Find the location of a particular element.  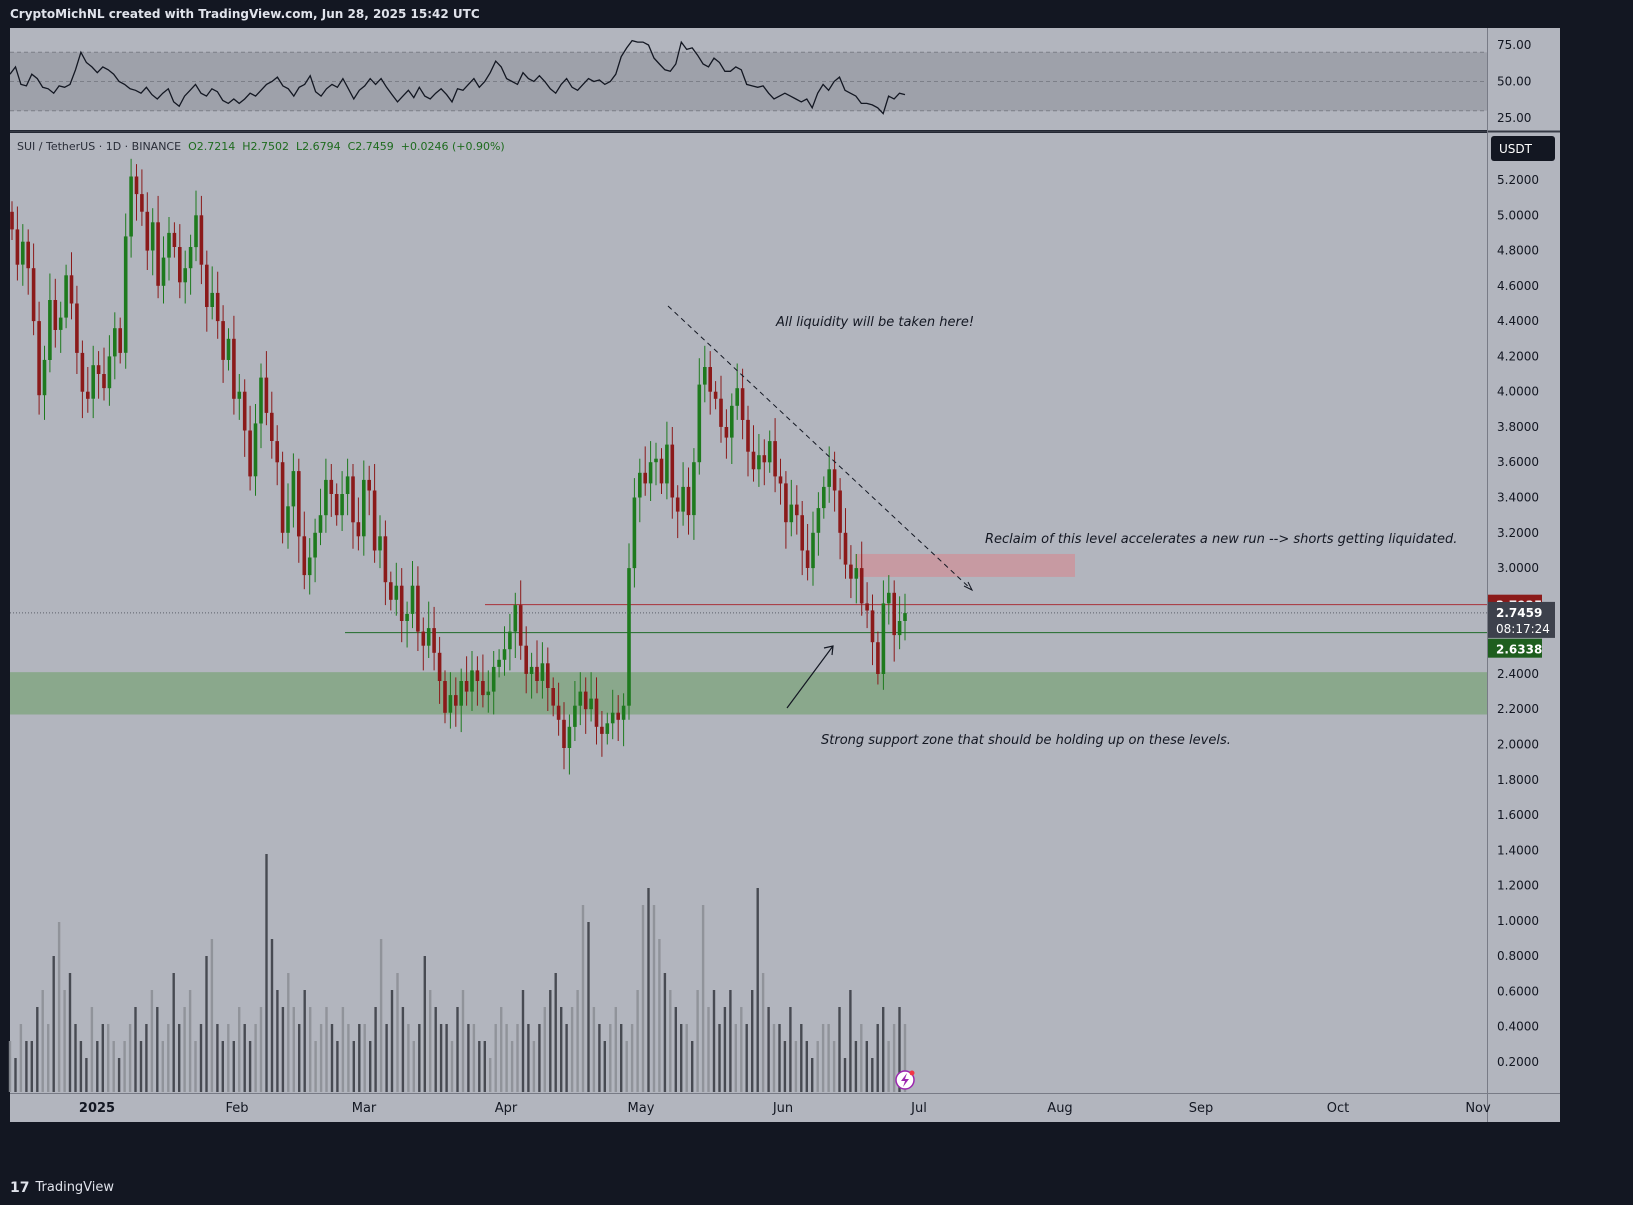

support-tag: 2.6338 is located at coordinates (1519, 650).